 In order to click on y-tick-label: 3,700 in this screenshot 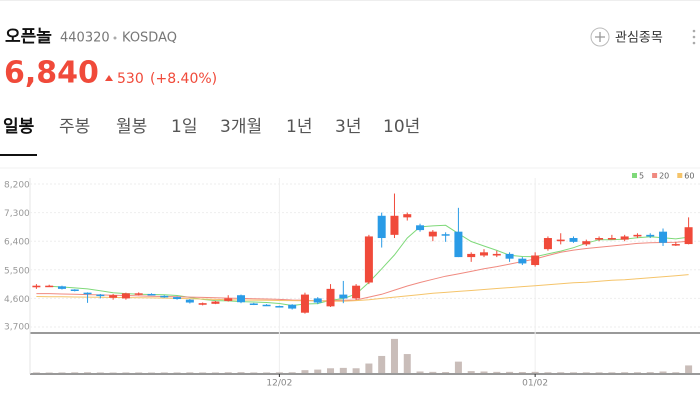, I will do `click(17, 328)`.